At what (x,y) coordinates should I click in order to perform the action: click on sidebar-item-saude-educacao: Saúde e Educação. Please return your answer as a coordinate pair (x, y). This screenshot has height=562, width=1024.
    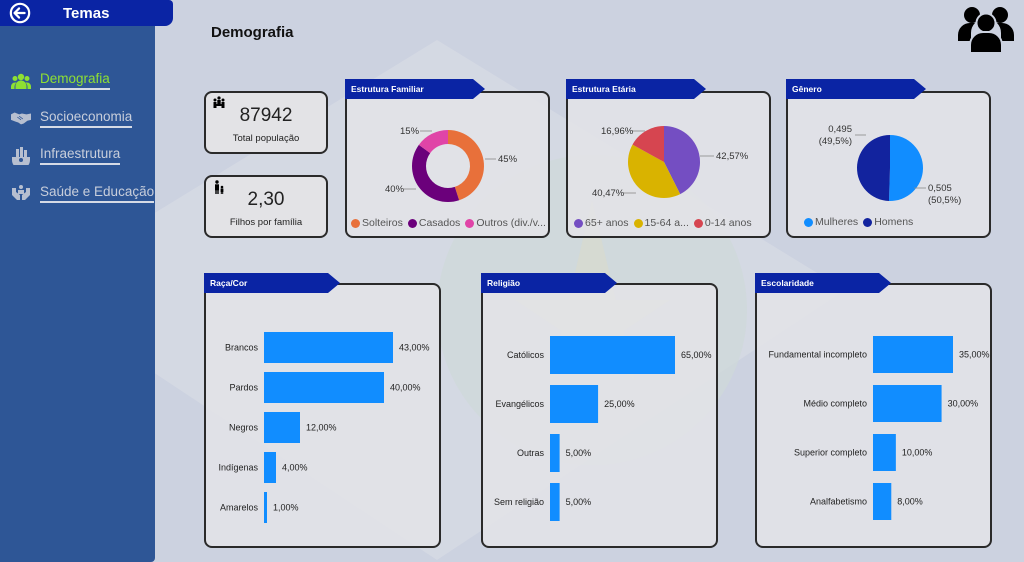
    Looking at the image, I should click on (77, 194).